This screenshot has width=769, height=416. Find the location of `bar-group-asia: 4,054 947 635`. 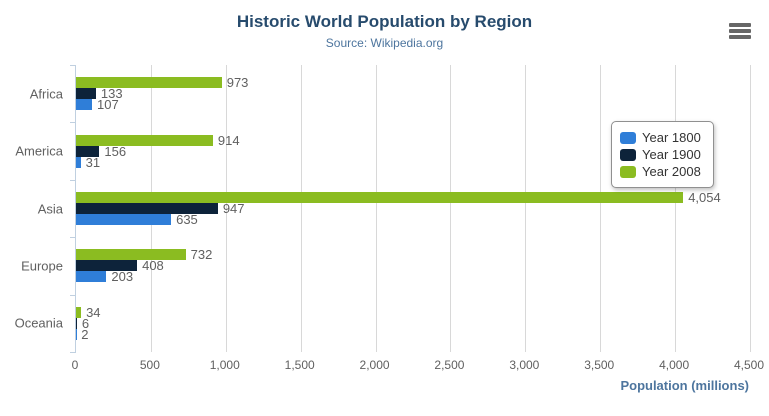

bar-group-asia: 4,054 947 635 is located at coordinates (413, 208).